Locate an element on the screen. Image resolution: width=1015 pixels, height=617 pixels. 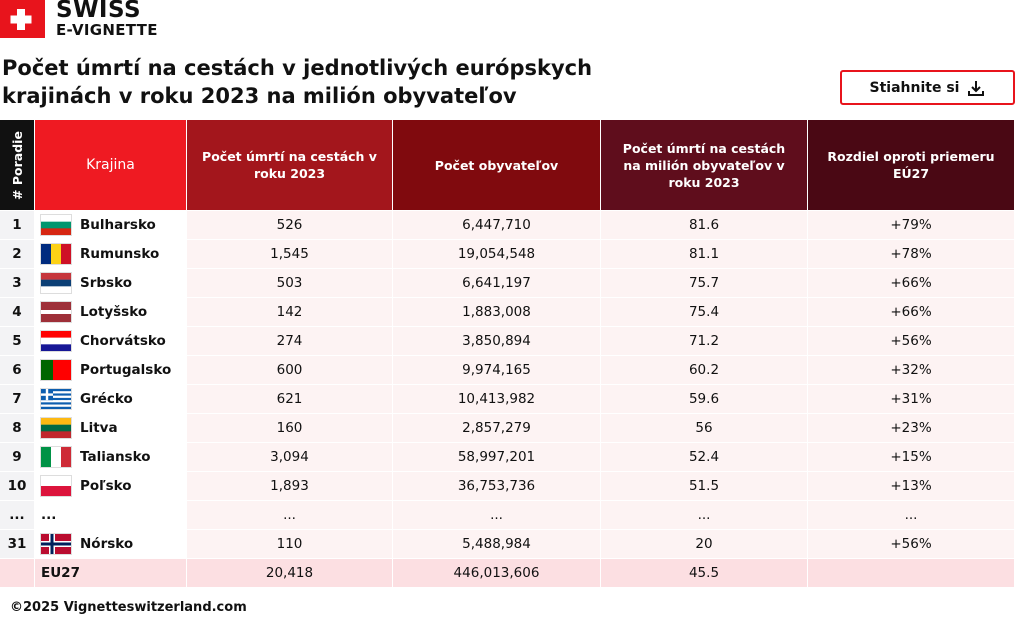
data-cell: 52.4 is located at coordinates (704, 457).